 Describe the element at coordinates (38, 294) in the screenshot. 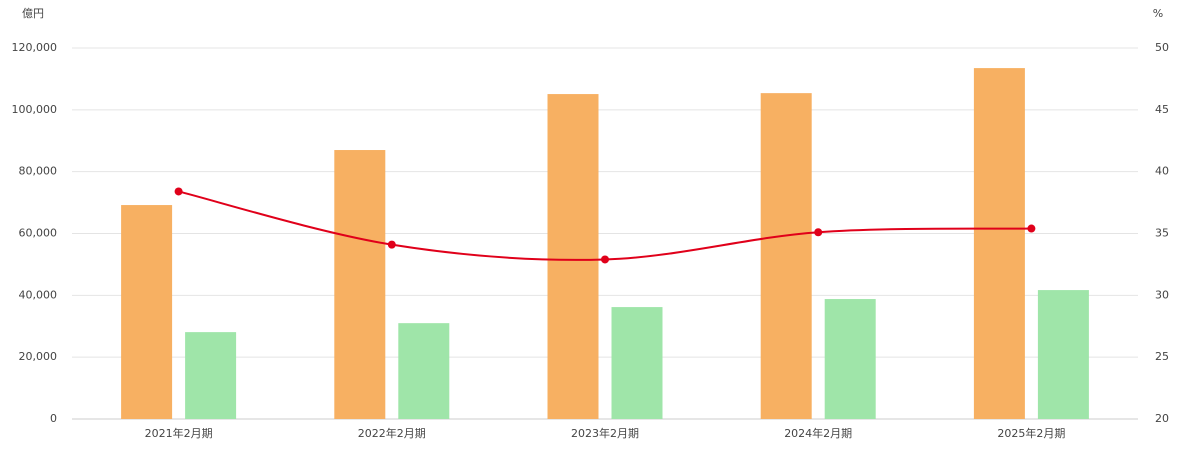

I see `y-tick-label: 40,000` at that location.